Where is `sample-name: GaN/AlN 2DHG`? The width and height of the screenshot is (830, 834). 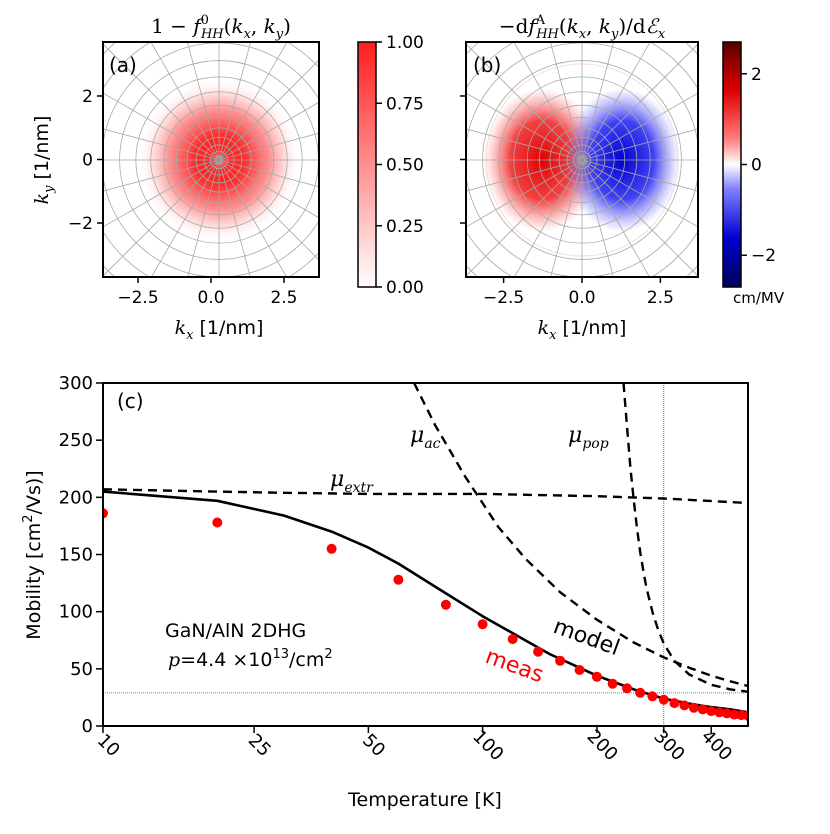 sample-name: GaN/AlN 2DHG is located at coordinates (235, 631).